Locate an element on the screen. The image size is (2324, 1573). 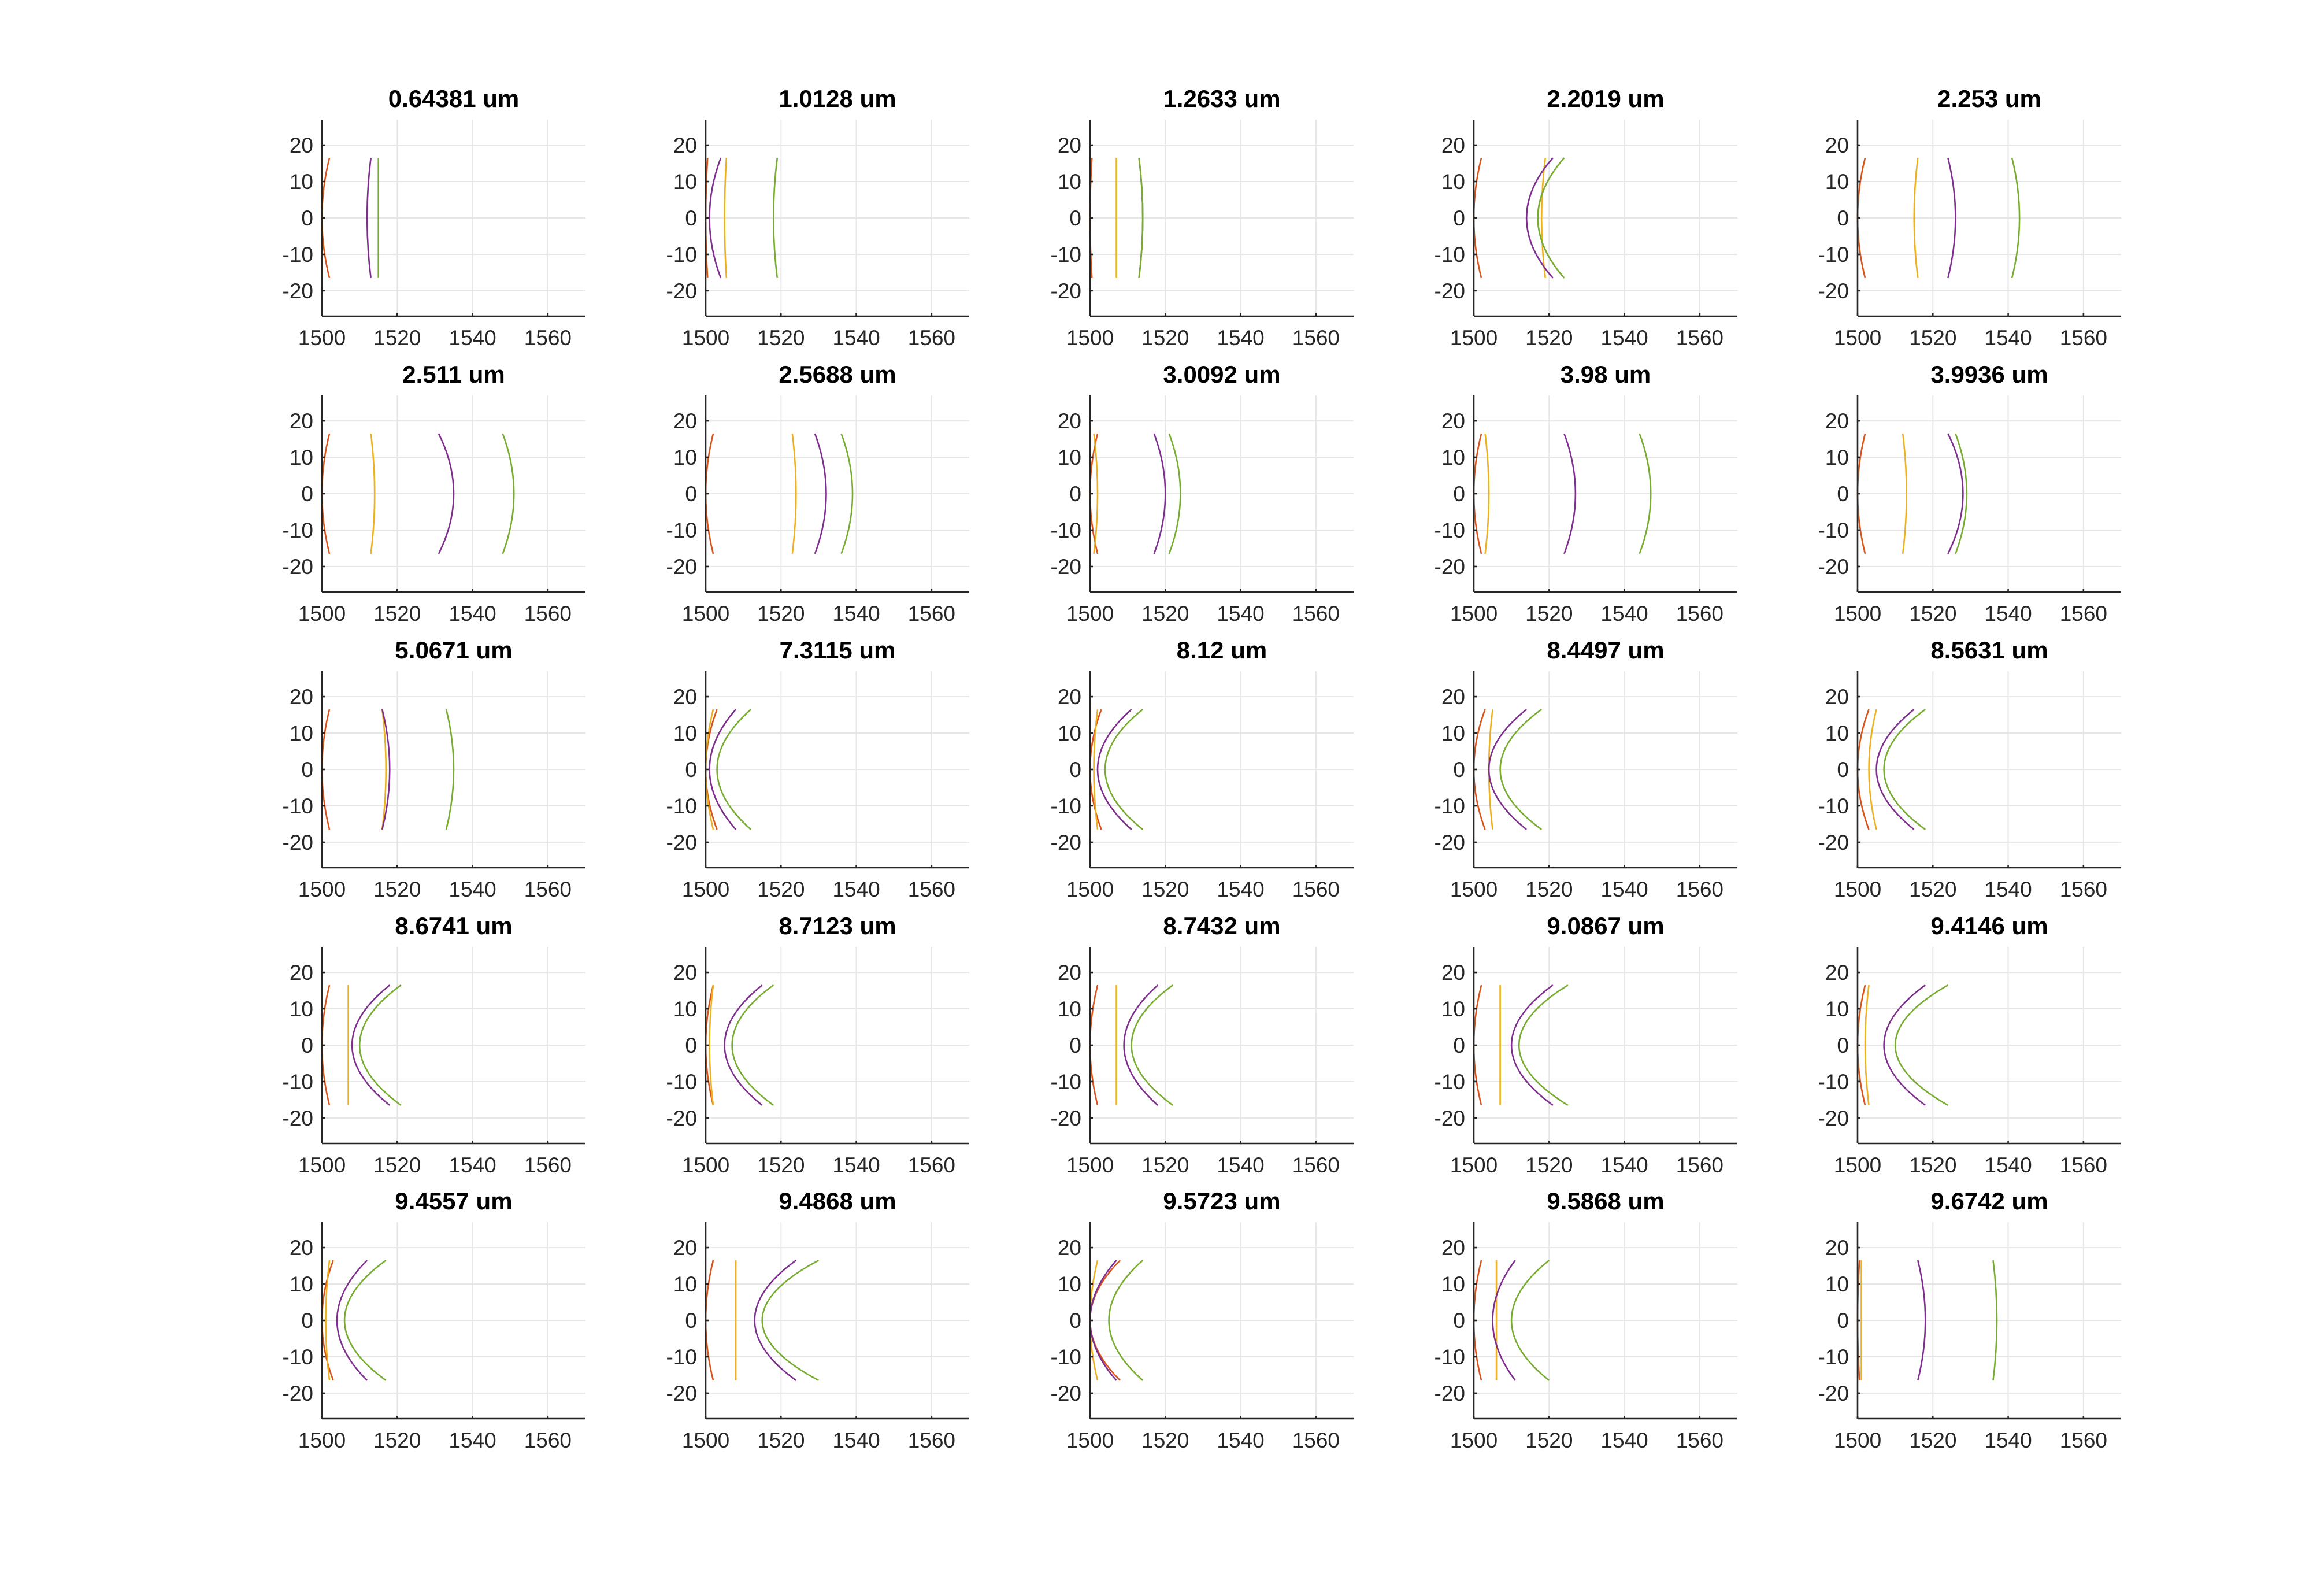
subplot: 9.4557 um 1500 1520 1540 1560 20 10 0 -10 -20 is located at coordinates (434, 1319).